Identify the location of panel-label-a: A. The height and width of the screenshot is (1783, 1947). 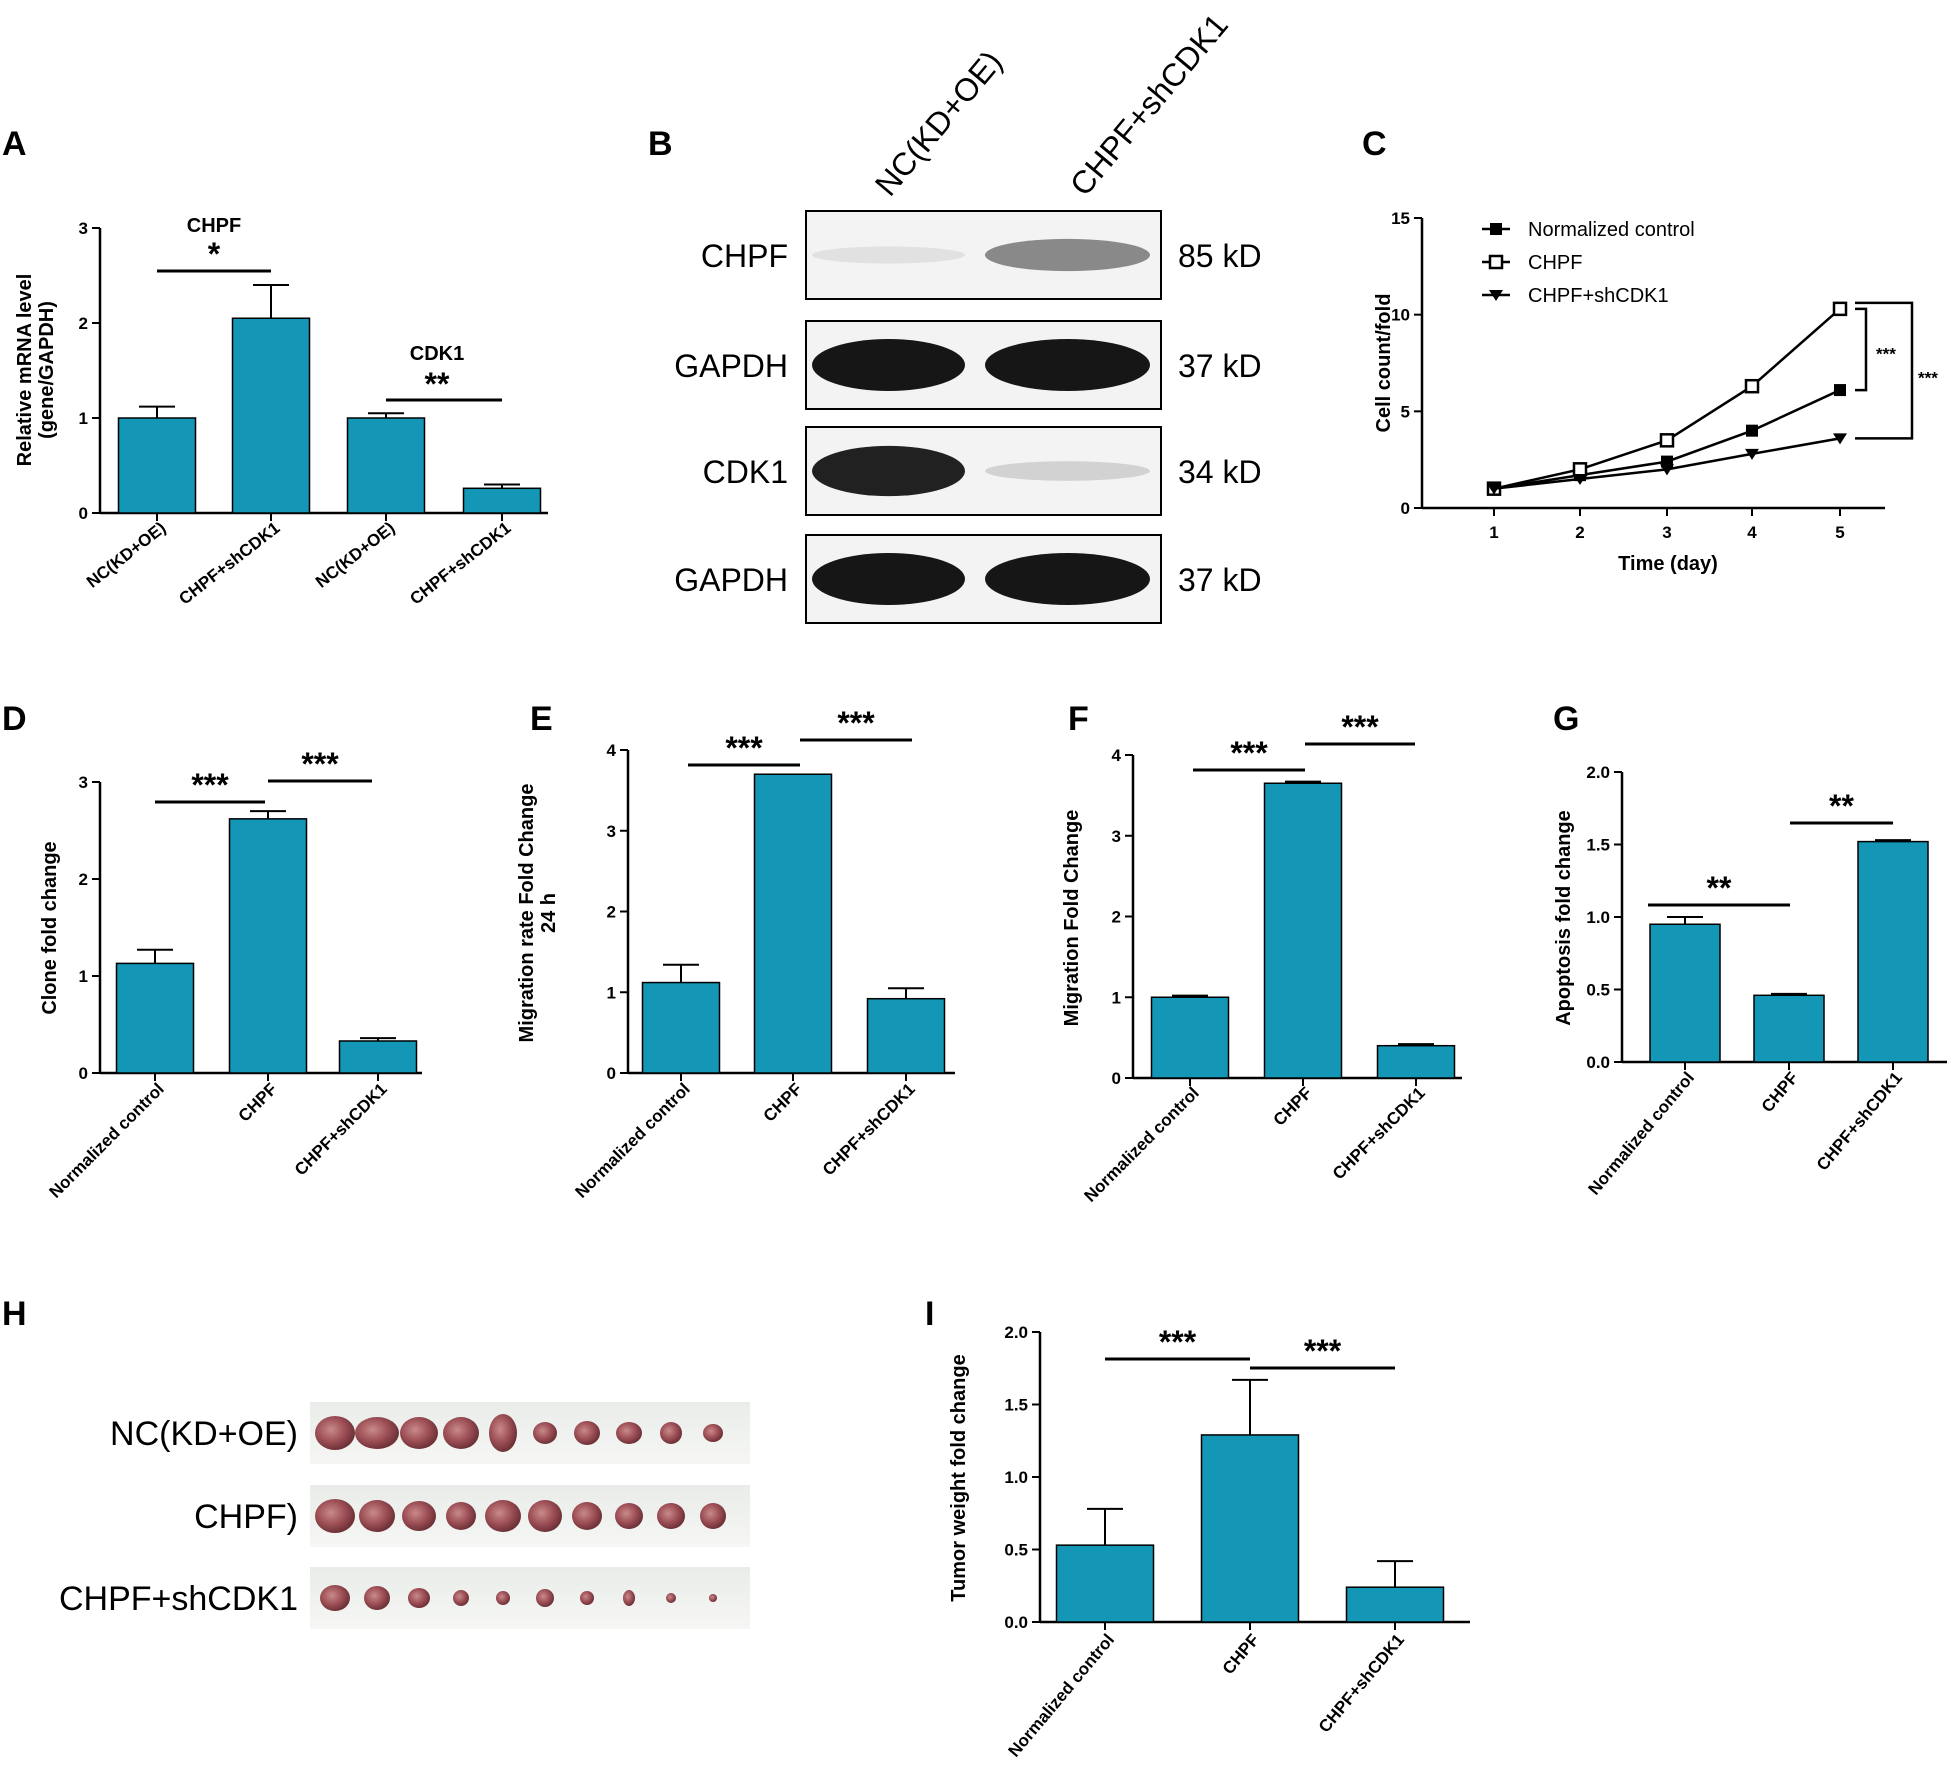
(14, 144).